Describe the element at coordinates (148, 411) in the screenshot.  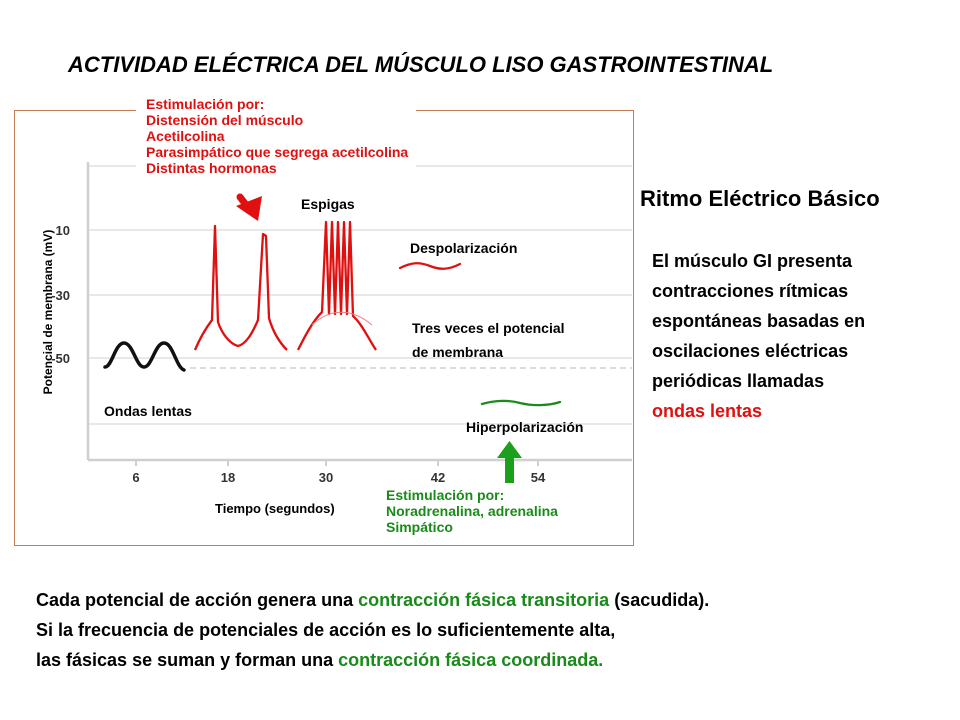
I see `label-ondas-lentas: Ondas lentas` at that location.